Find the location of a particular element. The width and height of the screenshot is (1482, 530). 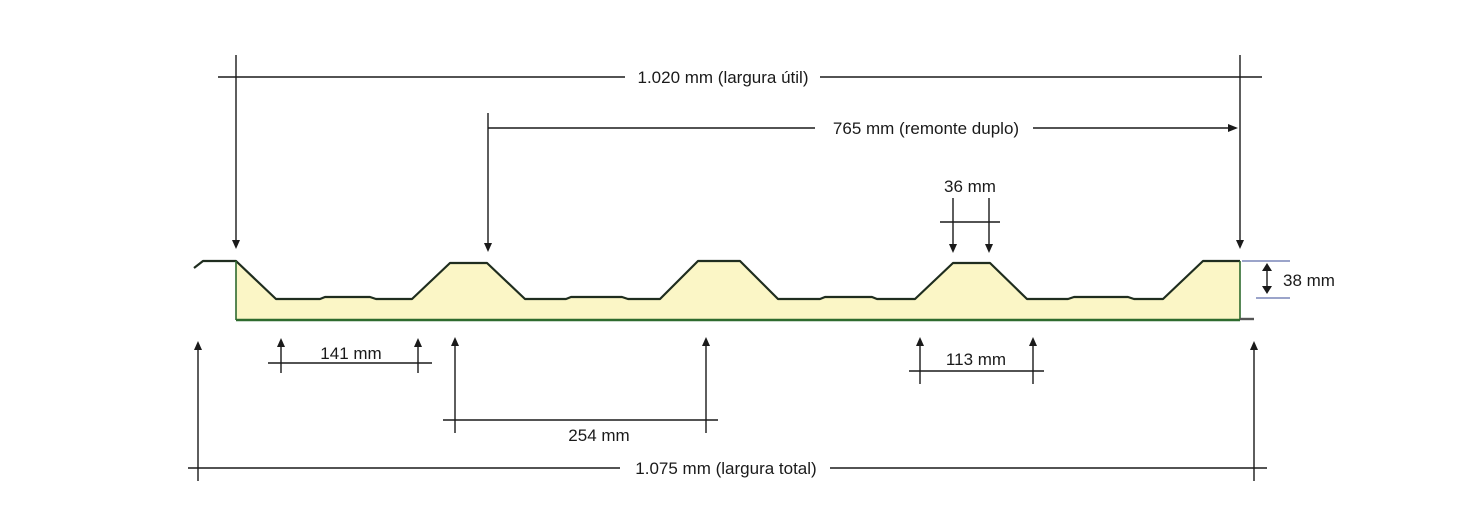

useful-width-label: 1.020 mm (largura útil) is located at coordinates (722, 77).